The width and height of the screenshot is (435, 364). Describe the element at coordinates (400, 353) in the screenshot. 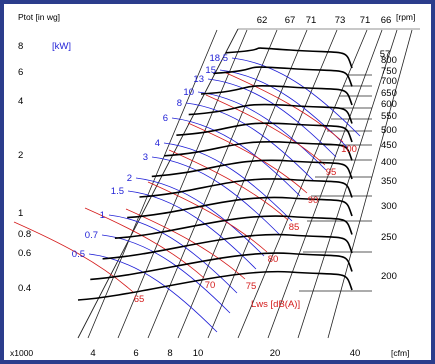

I see `x-axis-unit: [cfm]` at that location.